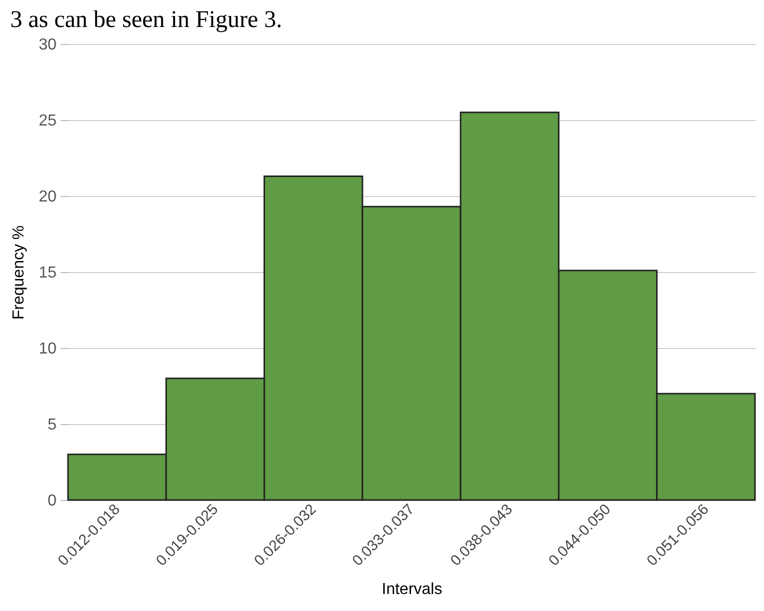 The height and width of the screenshot is (611, 764). Describe the element at coordinates (412, 589) in the screenshot. I see `x-axis-title: Intervals` at that location.